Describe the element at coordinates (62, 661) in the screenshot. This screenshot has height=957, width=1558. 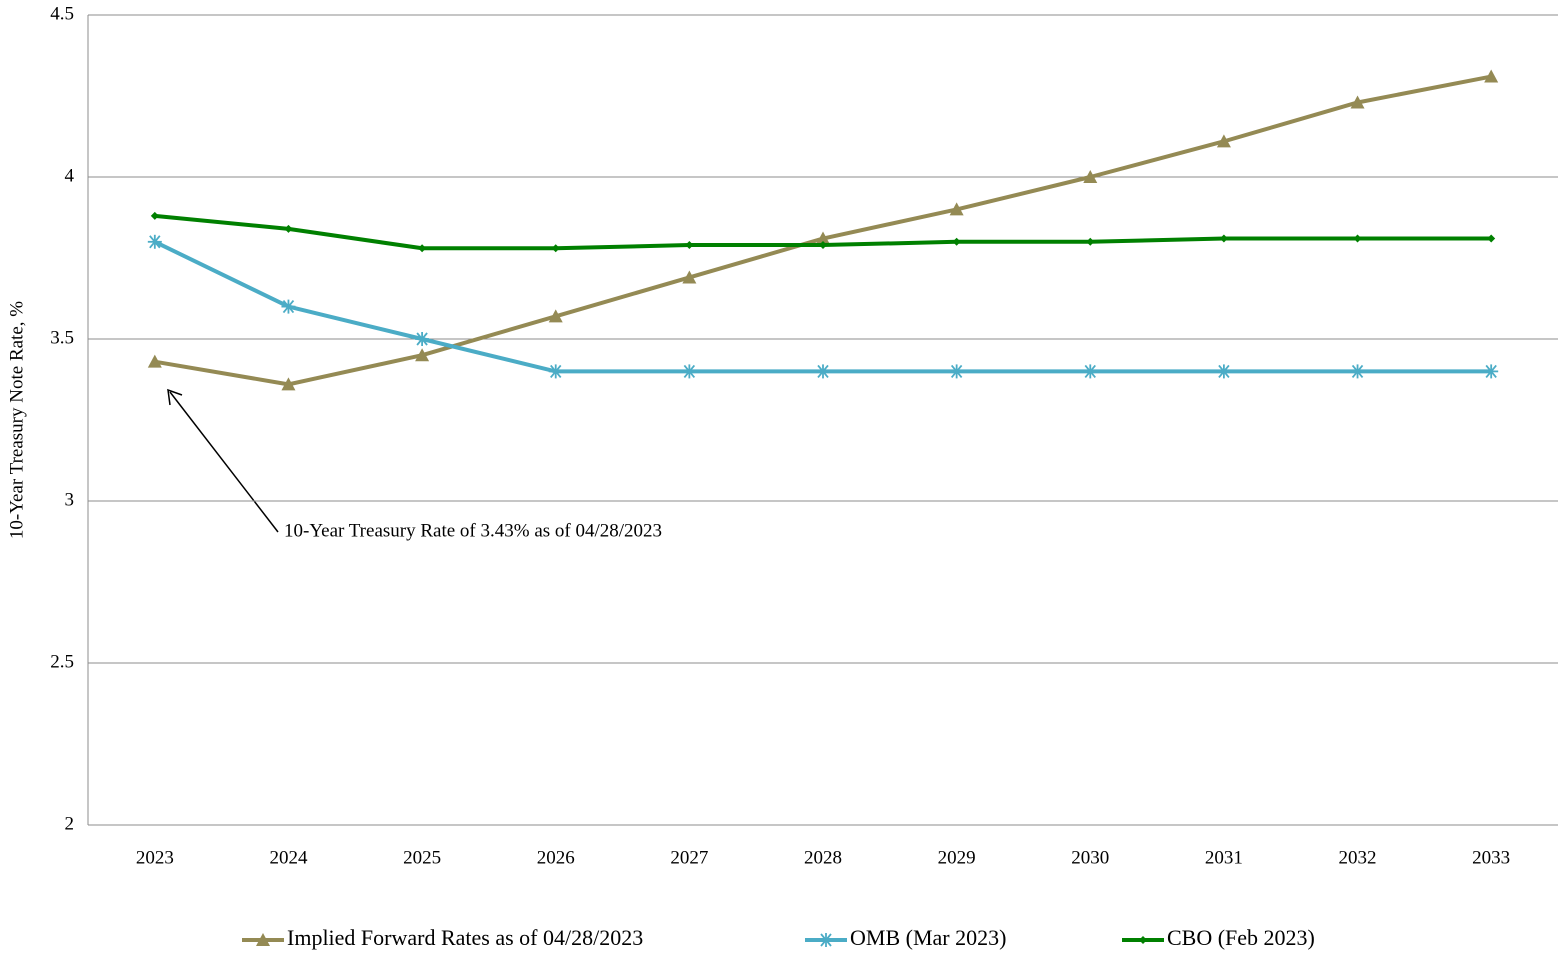
I see `y-tick-label: 2.5` at that location.